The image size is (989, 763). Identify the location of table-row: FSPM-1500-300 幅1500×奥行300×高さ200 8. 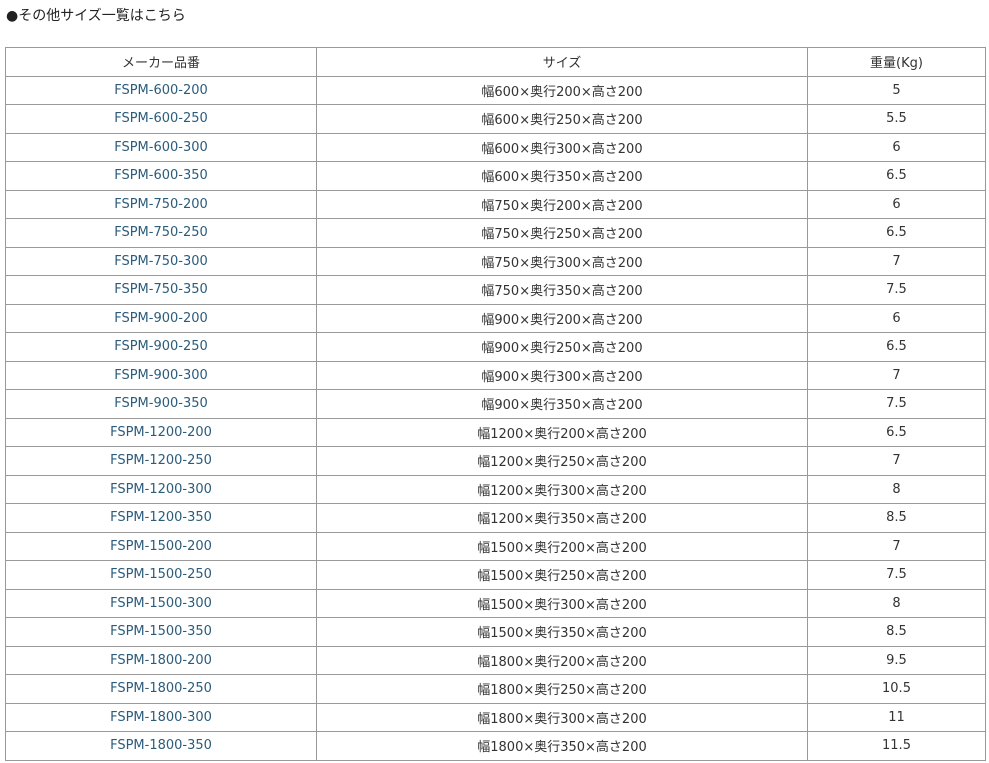
(495, 603).